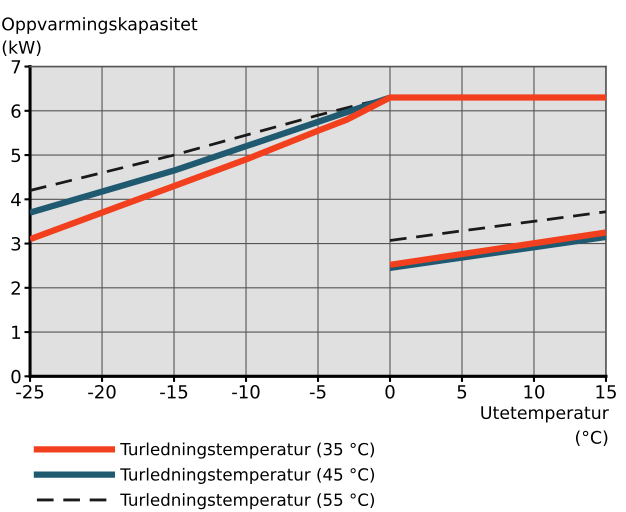 This screenshot has height=512, width=626. Describe the element at coordinates (247, 476) in the screenshot. I see `legend-label: Turledningstemperatur (45 °C)` at that location.